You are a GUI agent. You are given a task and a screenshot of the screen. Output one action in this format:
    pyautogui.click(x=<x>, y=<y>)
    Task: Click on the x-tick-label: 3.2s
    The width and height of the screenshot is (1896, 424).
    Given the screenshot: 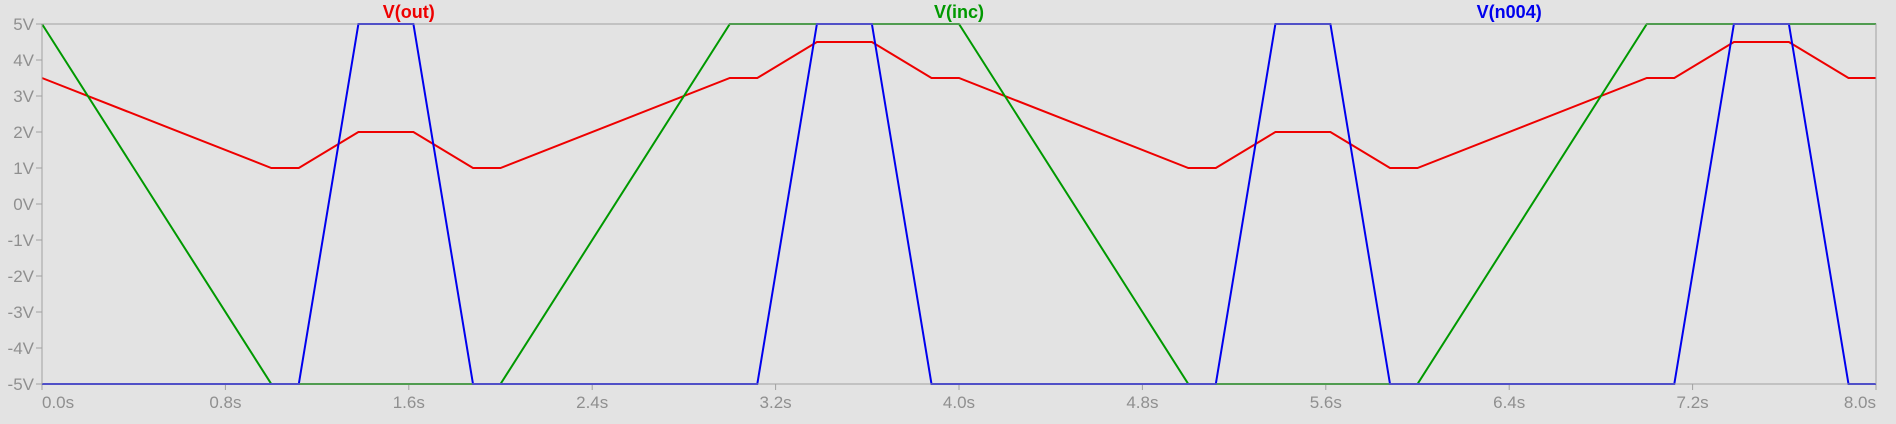 What is the action you would take?
    pyautogui.click(x=776, y=402)
    